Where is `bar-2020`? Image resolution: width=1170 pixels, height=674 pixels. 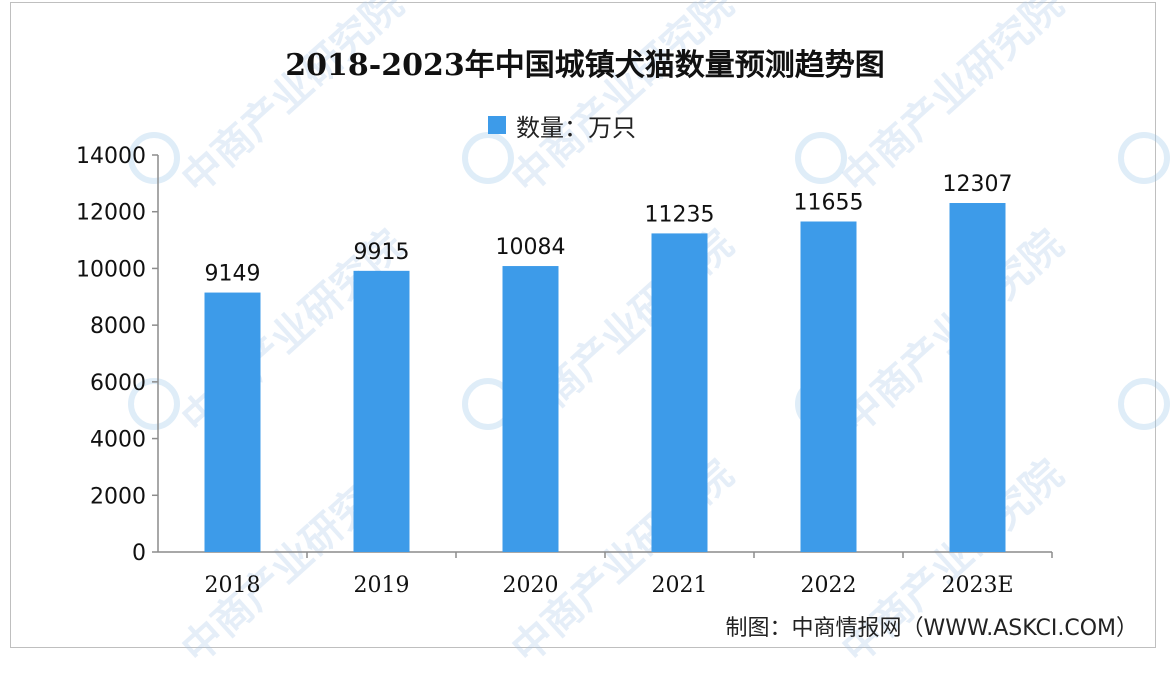
bar-2020 is located at coordinates (530, 409).